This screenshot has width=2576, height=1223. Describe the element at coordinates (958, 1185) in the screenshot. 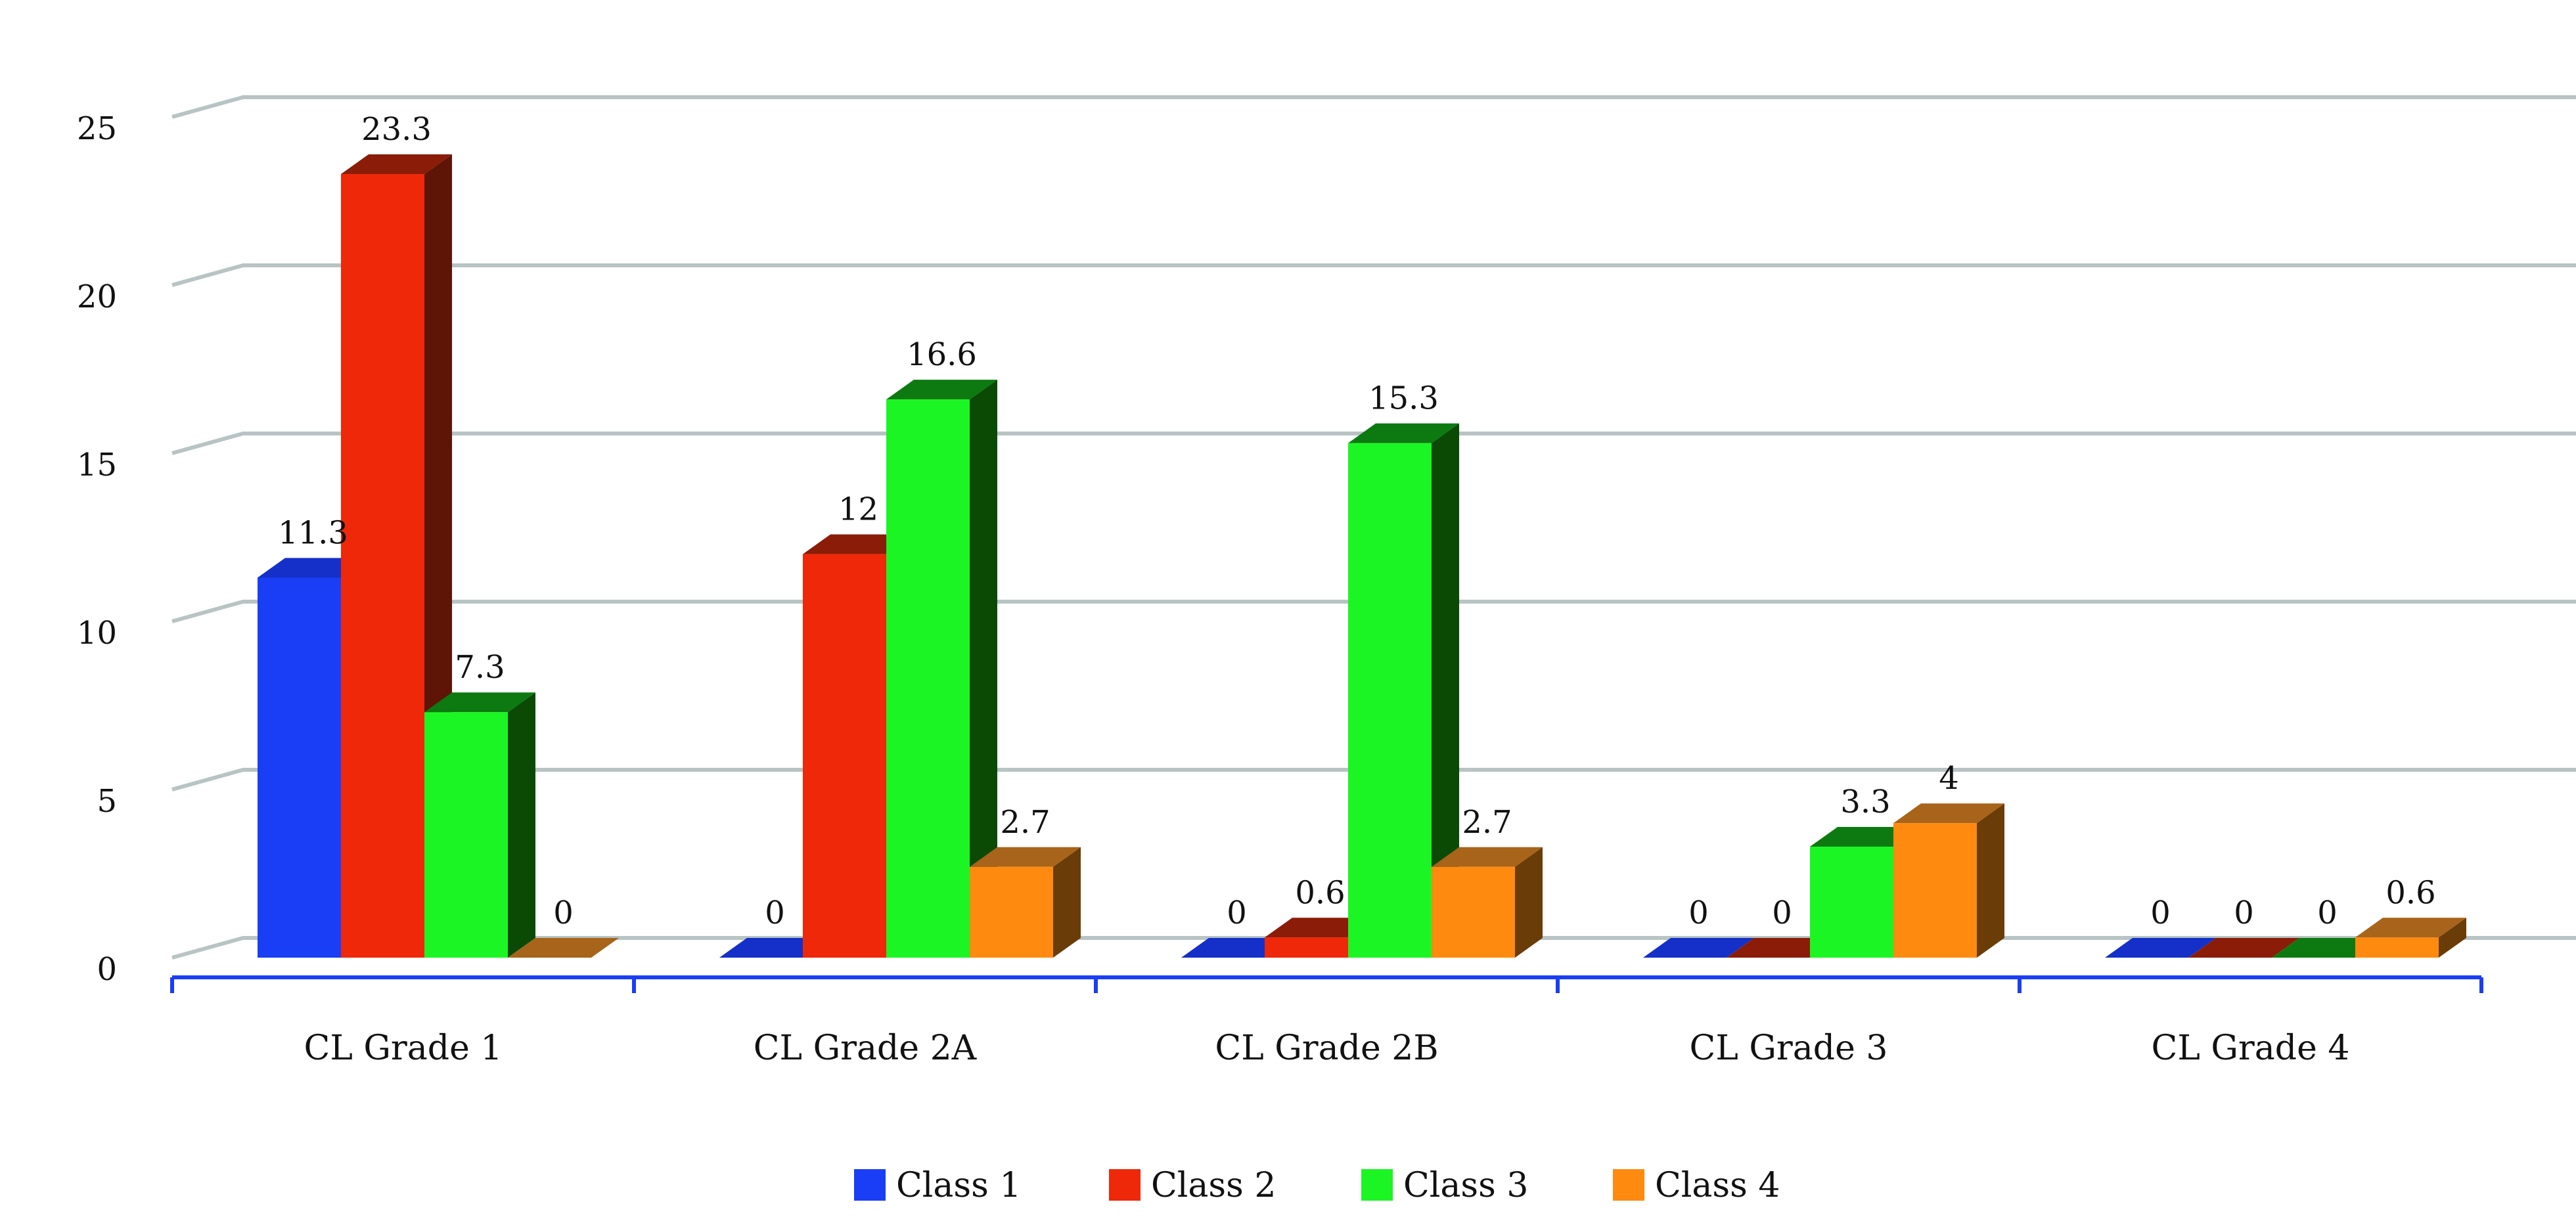

I see `legend-label: Class 1` at that location.